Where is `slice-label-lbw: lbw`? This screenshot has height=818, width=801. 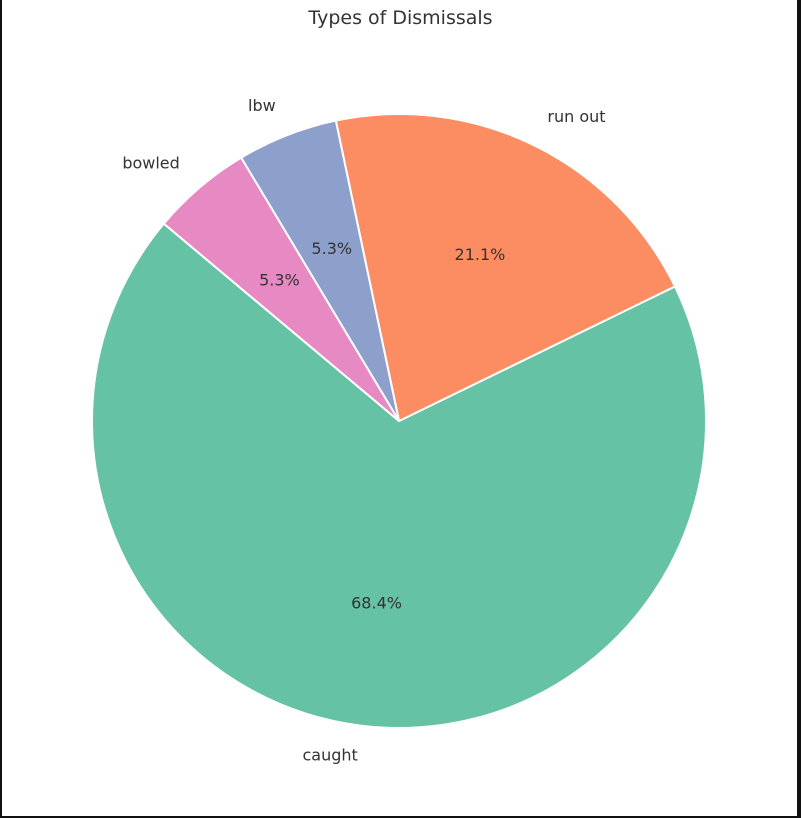
slice-label-lbw: lbw is located at coordinates (262, 105).